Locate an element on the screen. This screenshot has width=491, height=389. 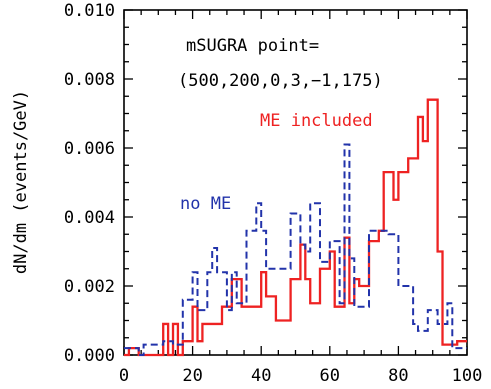
y-tick-labels: 0.000 0.002 0.004 0.006 0.008 0.010 is located at coordinates (89, 183).